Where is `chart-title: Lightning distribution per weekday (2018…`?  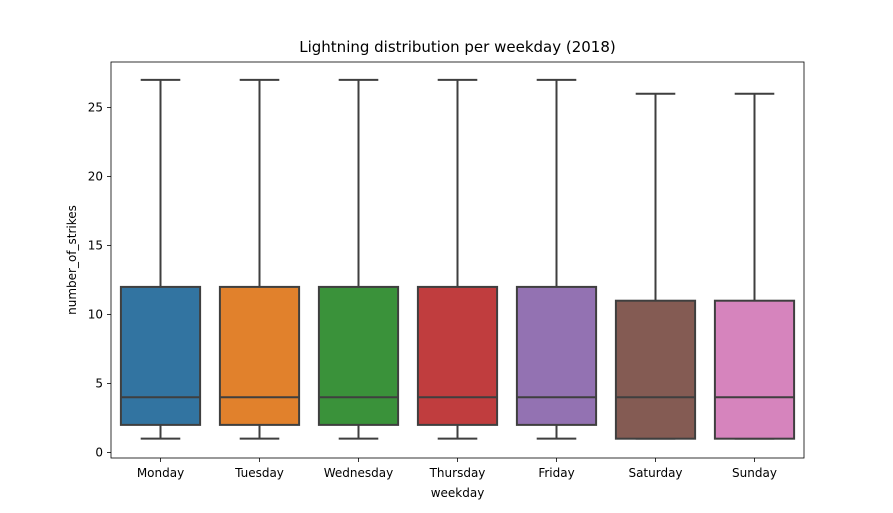 chart-title: Lightning distribution per weekday (2018… is located at coordinates (457, 47).